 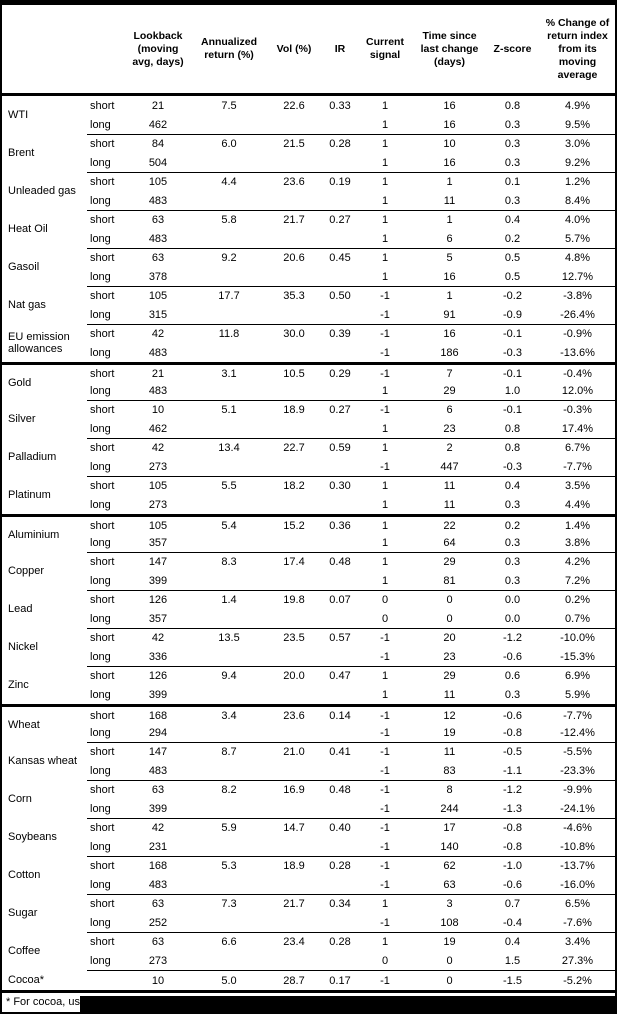 I want to click on cell-signal: 0, so click(x=385, y=600).